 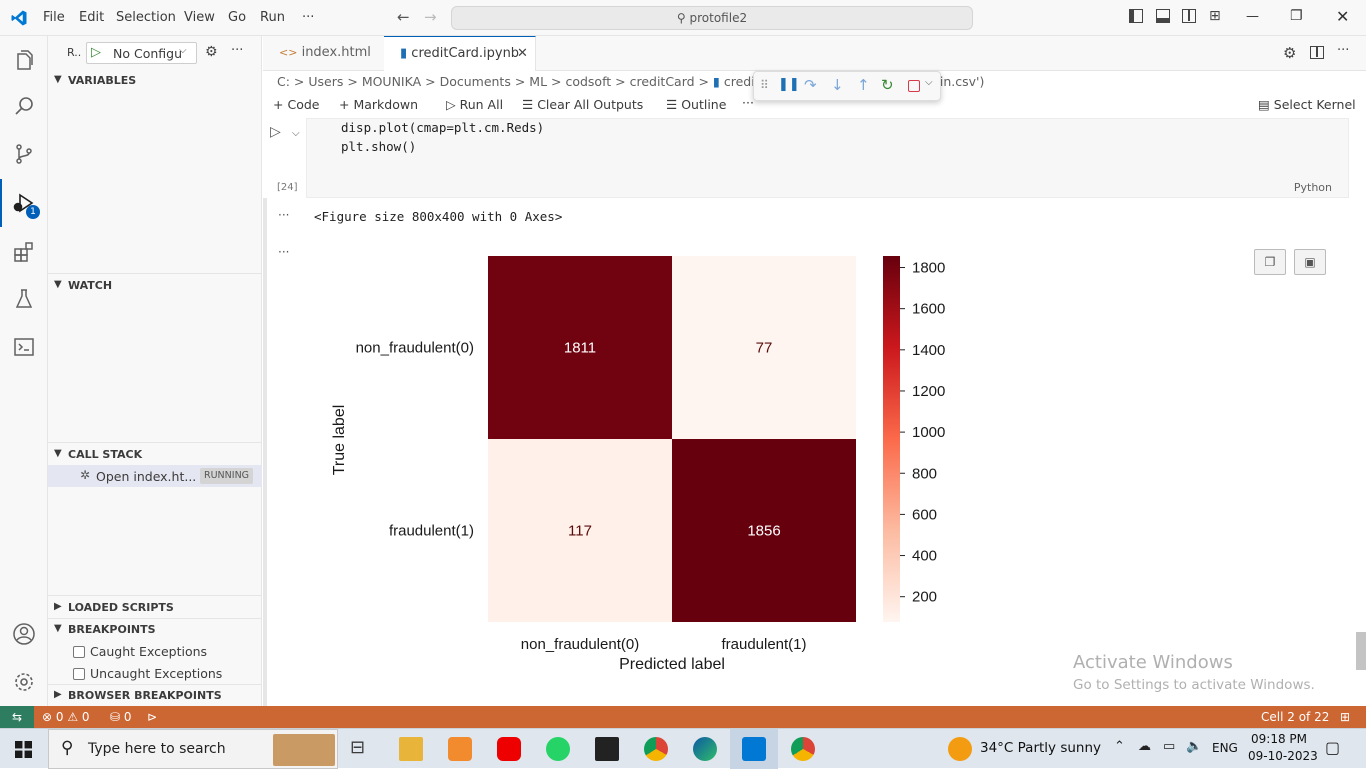 What do you see at coordinates (1307, 104) in the screenshot?
I see `select-kernel-button: ▤ Select Kernel` at bounding box center [1307, 104].